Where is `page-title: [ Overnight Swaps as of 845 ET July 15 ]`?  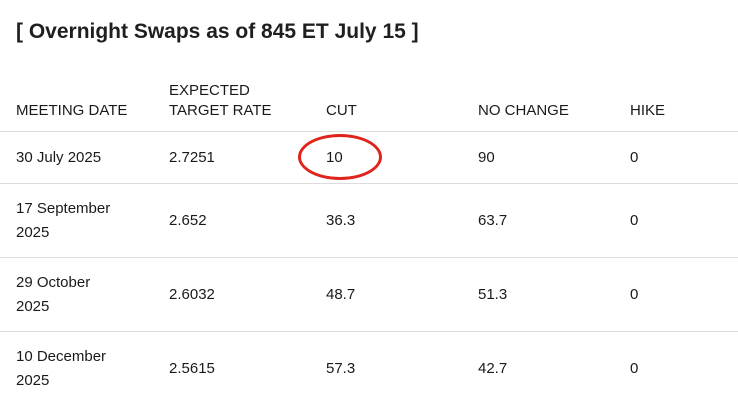
page-title: [ Overnight Swaps as of 845 ET July 15 ] is located at coordinates (217, 31).